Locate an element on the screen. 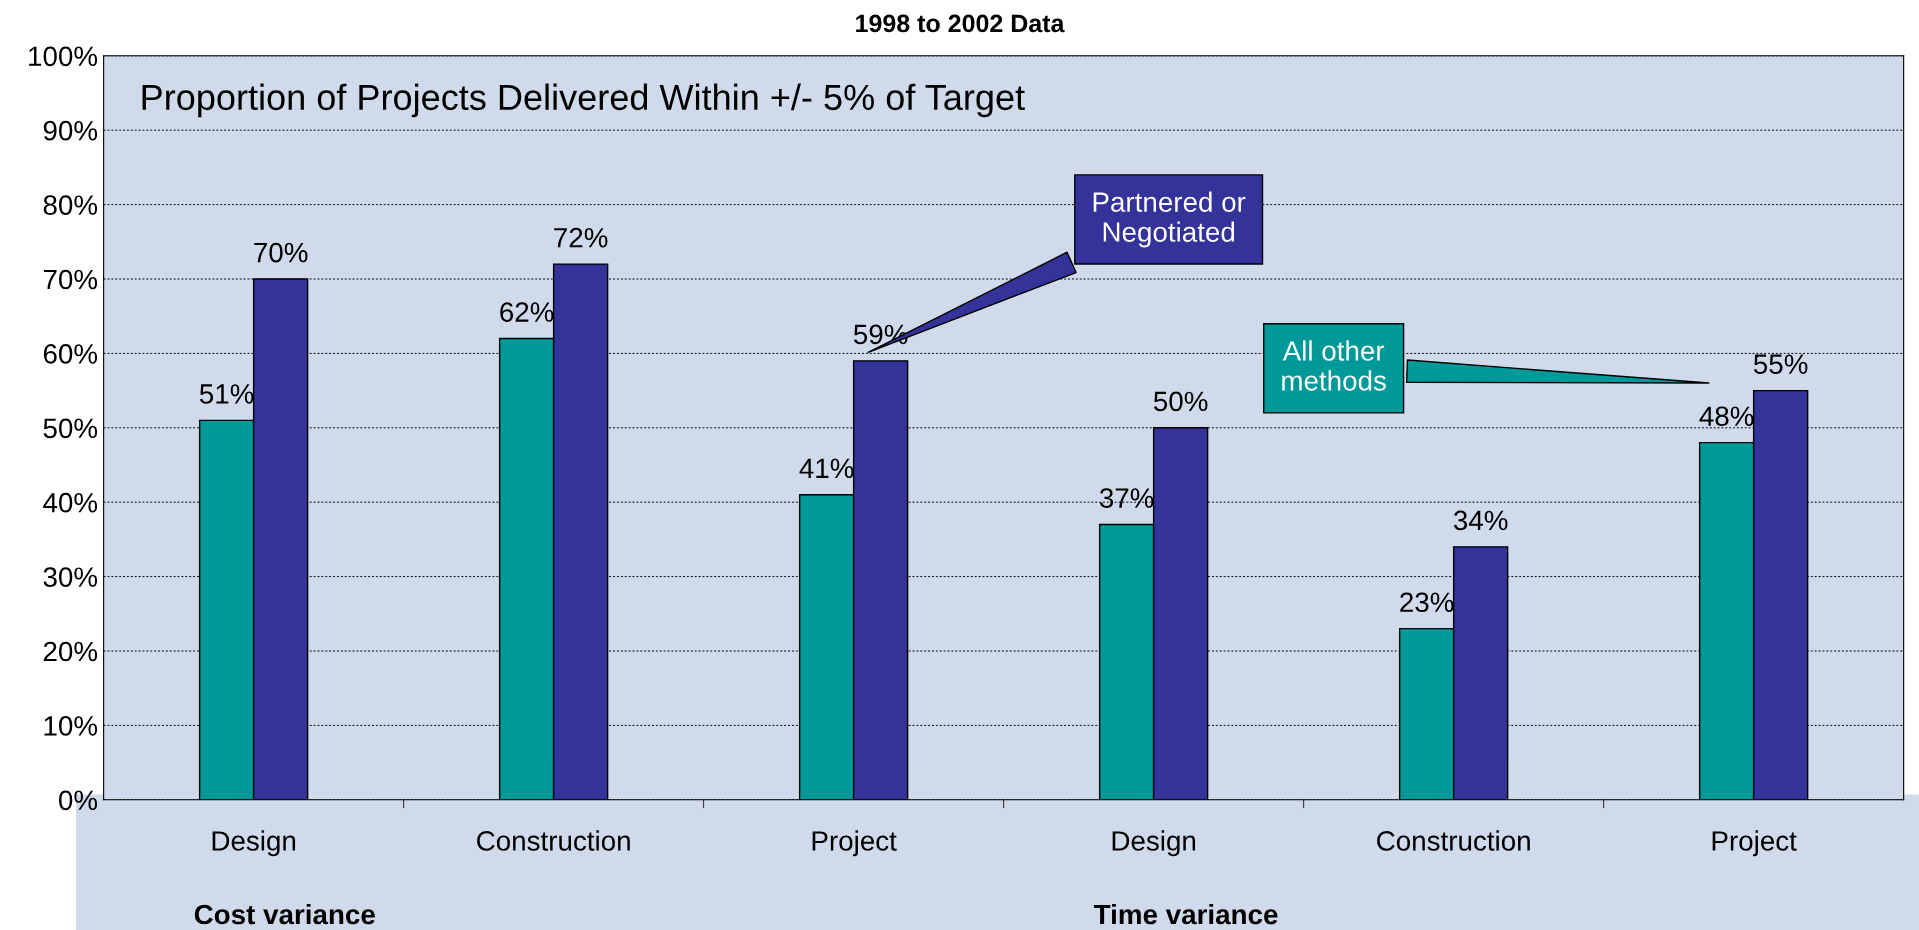  y-tick-label: 70% is located at coordinates (70, 279).